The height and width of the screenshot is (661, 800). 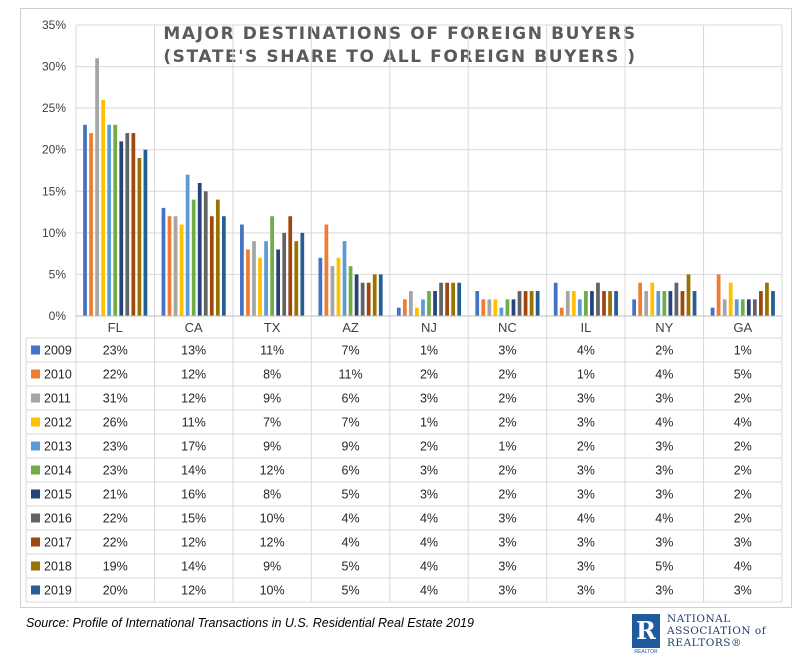 I want to click on bar-GA-2017, so click(x=761, y=303).